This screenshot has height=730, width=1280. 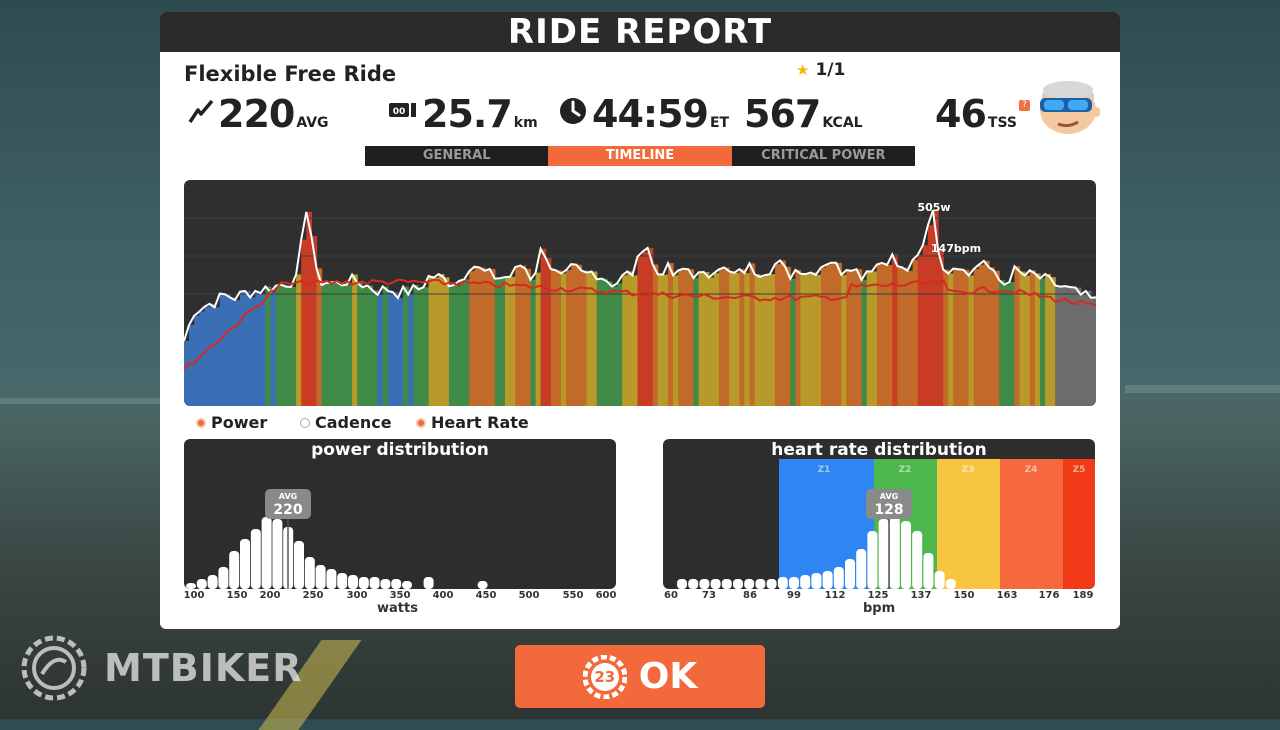 I want to click on tab-general: GENERAL, so click(x=457, y=156).